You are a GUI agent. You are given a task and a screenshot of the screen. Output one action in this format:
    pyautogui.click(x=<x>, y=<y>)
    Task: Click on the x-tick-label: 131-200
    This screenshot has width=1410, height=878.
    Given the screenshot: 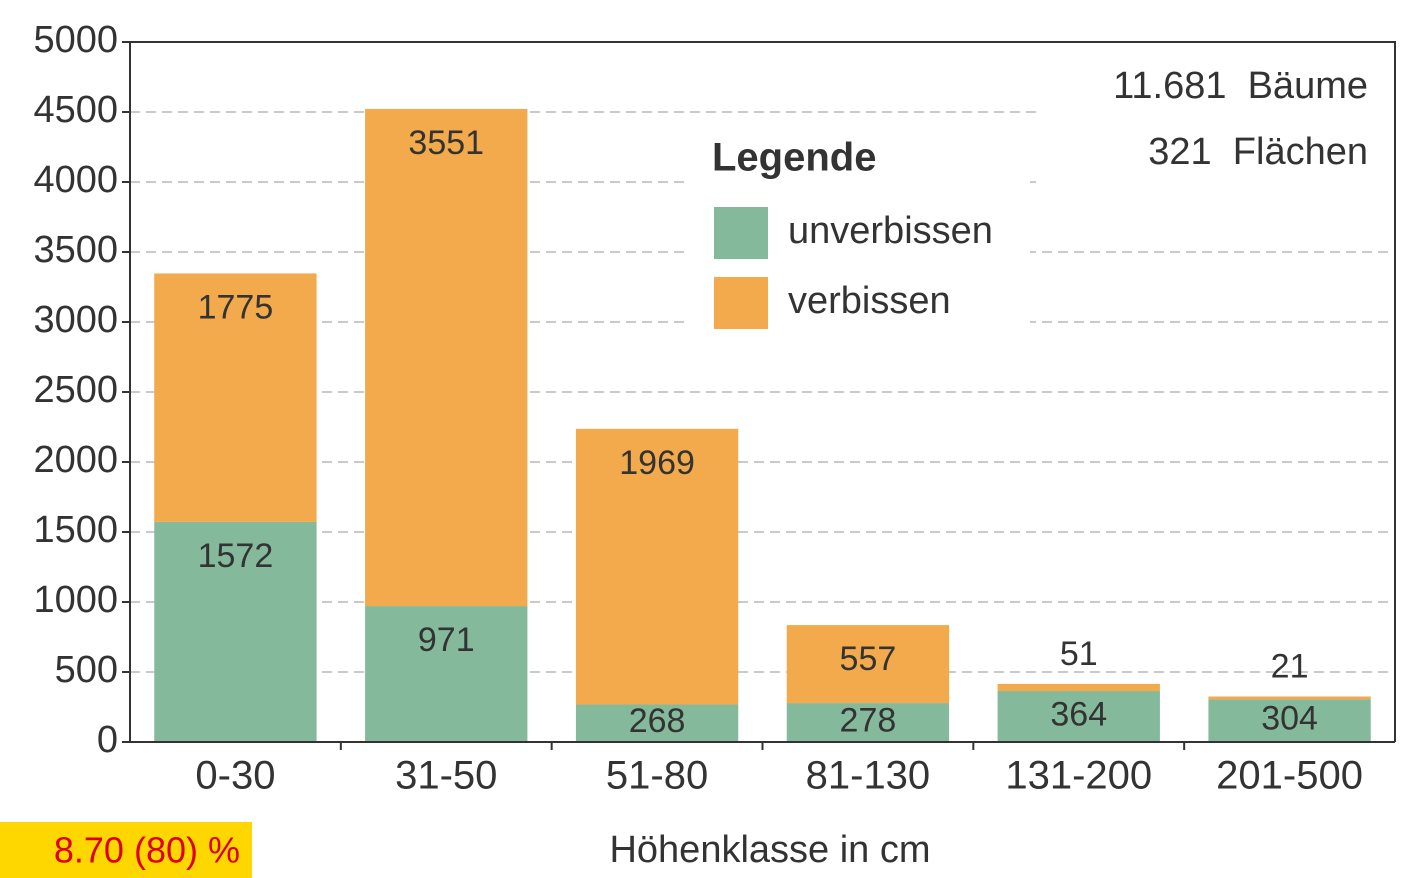 What is the action you would take?
    pyautogui.click(x=1078, y=776)
    